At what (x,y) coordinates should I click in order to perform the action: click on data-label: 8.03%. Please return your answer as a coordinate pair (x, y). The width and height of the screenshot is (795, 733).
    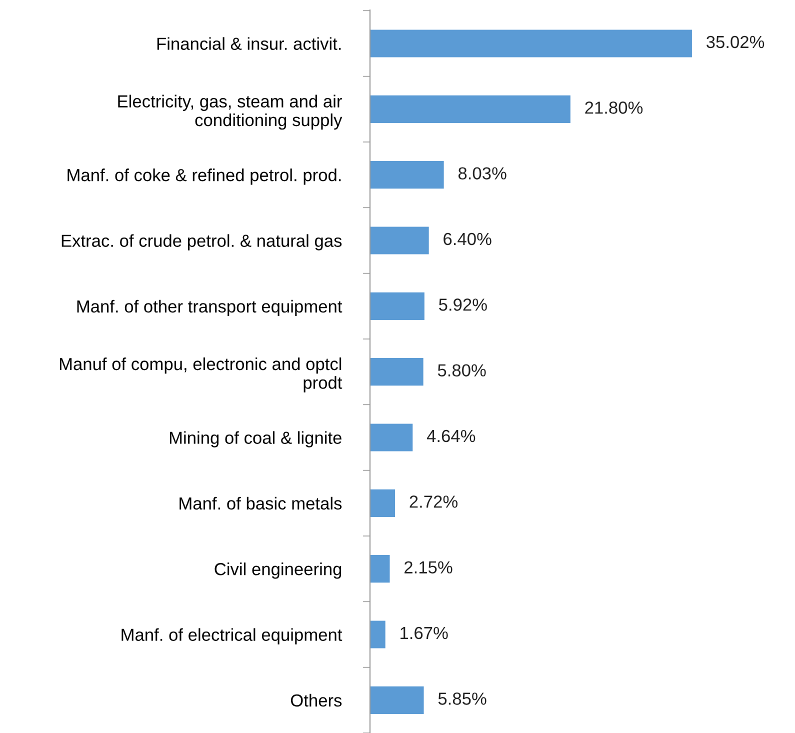
    Looking at the image, I should click on (482, 173).